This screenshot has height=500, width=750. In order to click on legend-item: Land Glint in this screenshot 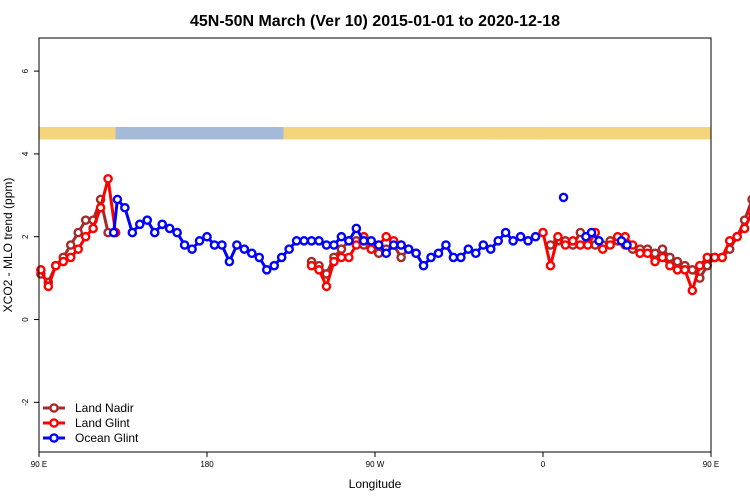, I will do `click(86, 423)`.